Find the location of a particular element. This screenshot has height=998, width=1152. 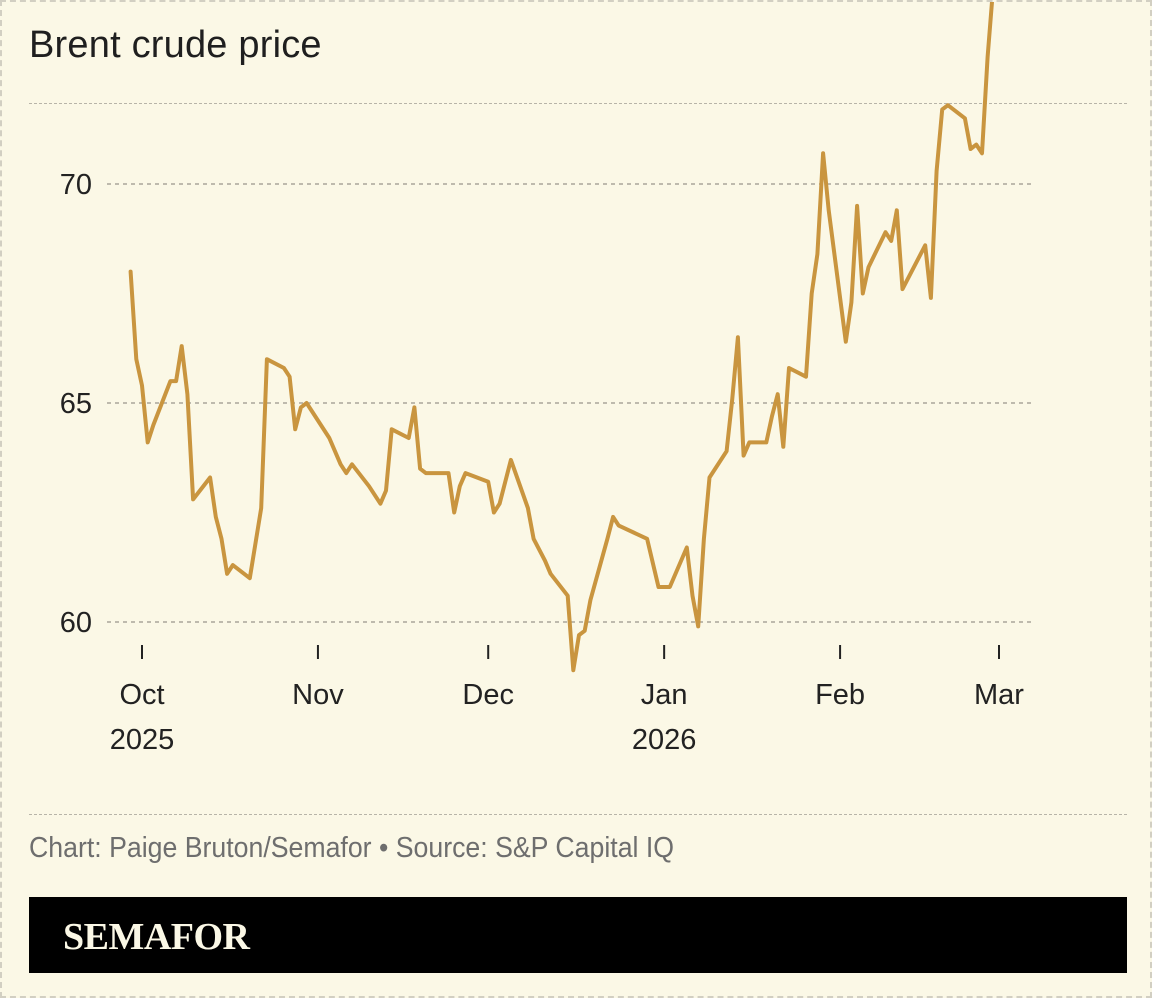

chart-title: Brent crude price is located at coordinates (175, 45).